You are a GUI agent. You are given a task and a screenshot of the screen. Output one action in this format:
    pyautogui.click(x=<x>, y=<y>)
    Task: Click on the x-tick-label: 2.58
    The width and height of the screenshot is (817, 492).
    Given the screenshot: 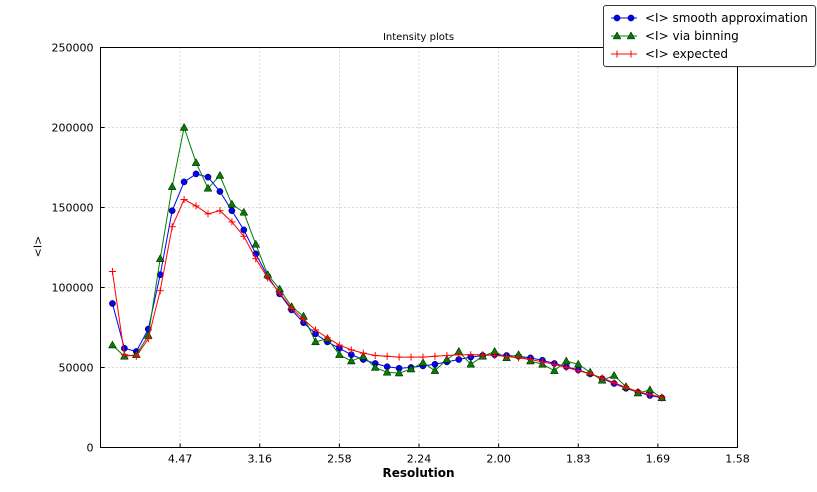 What is the action you would take?
    pyautogui.click(x=339, y=459)
    